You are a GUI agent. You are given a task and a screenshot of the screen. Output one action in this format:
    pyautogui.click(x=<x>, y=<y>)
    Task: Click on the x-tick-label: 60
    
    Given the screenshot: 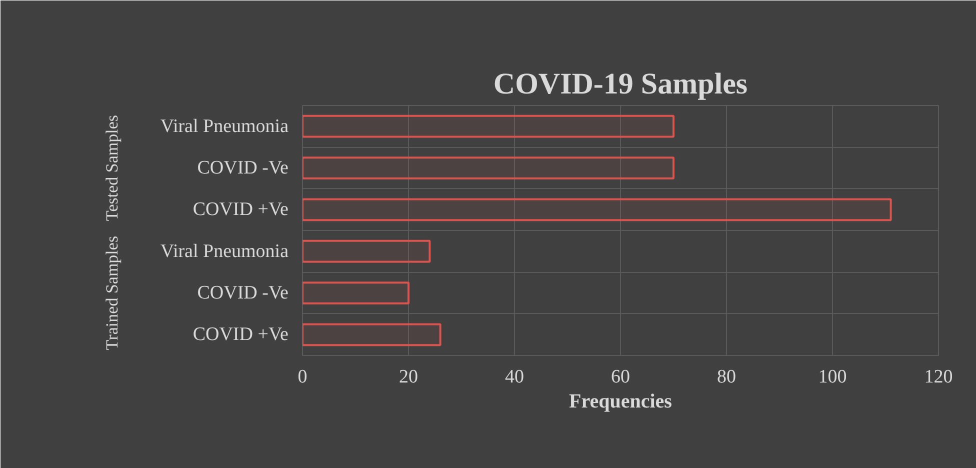 What is the action you would take?
    pyautogui.click(x=620, y=377)
    